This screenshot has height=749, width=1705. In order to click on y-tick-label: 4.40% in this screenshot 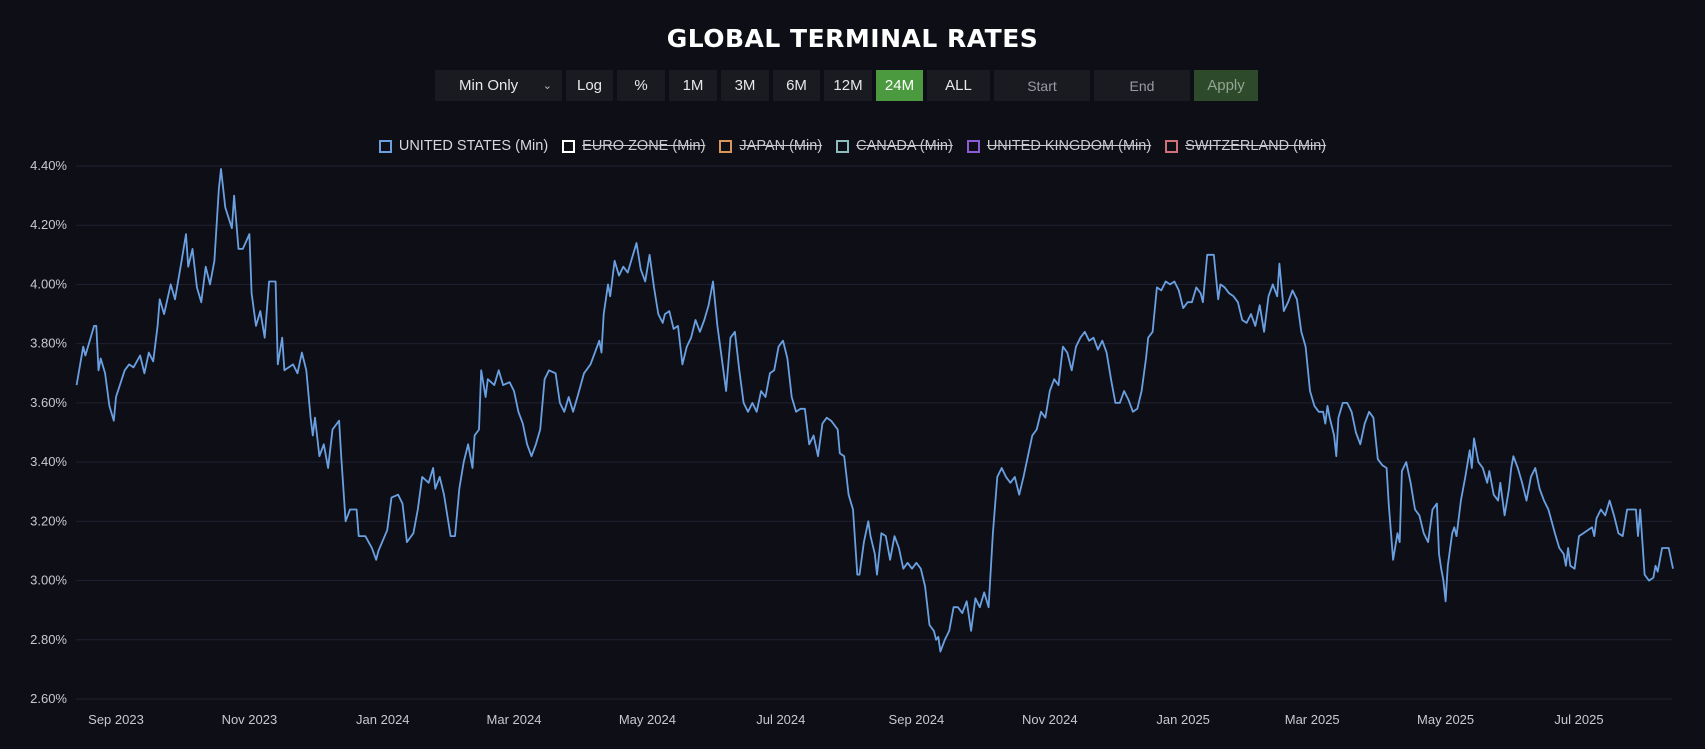, I will do `click(48, 165)`.